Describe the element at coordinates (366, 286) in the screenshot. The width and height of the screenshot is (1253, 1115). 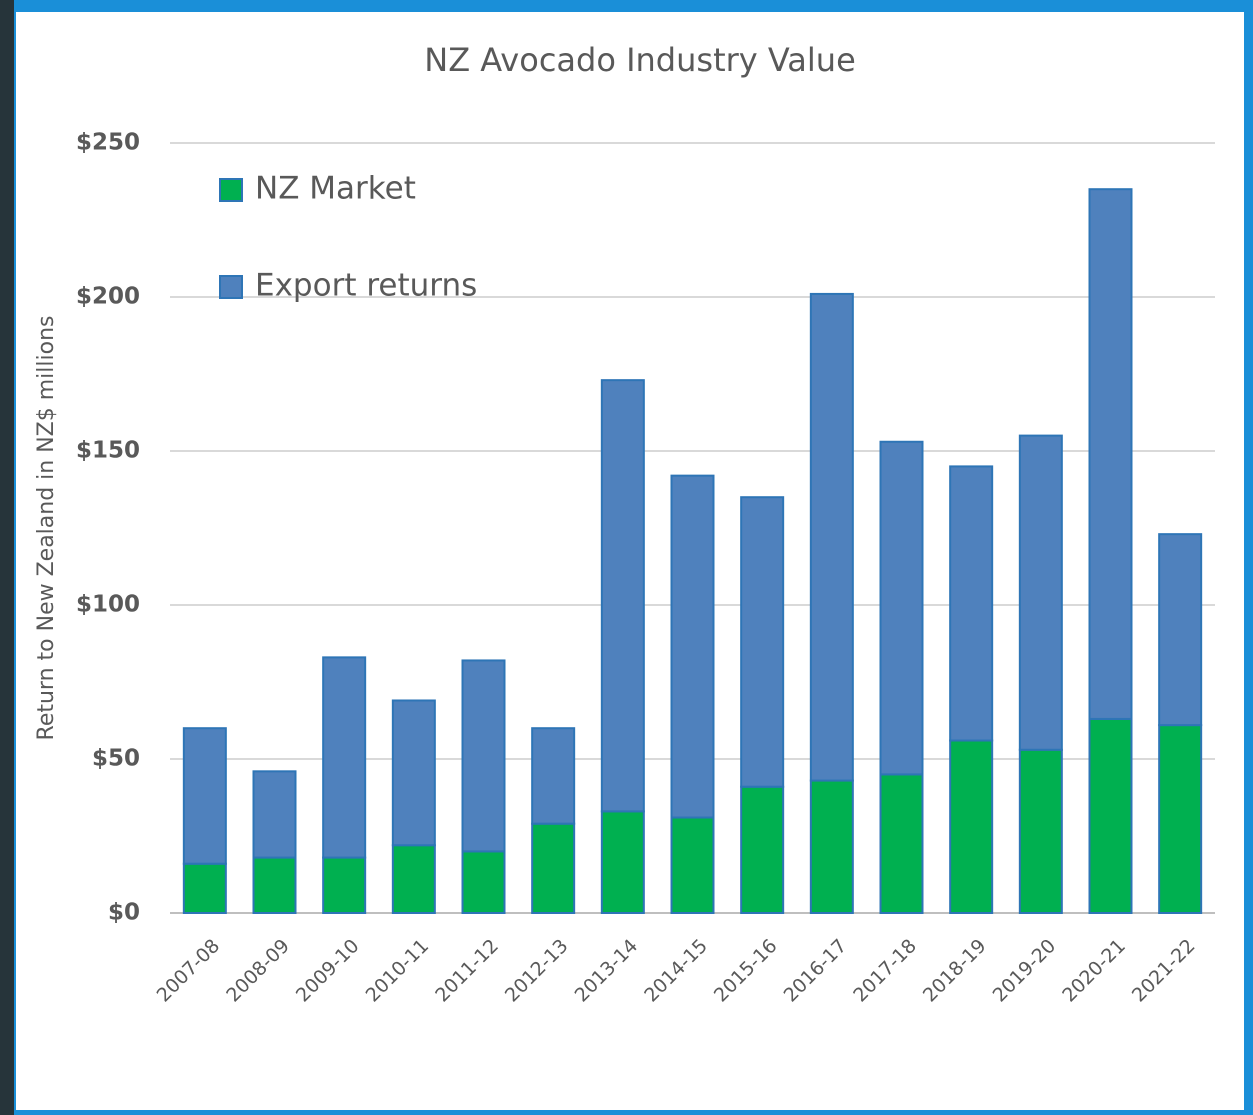
I see `legend-label: Export returns` at that location.